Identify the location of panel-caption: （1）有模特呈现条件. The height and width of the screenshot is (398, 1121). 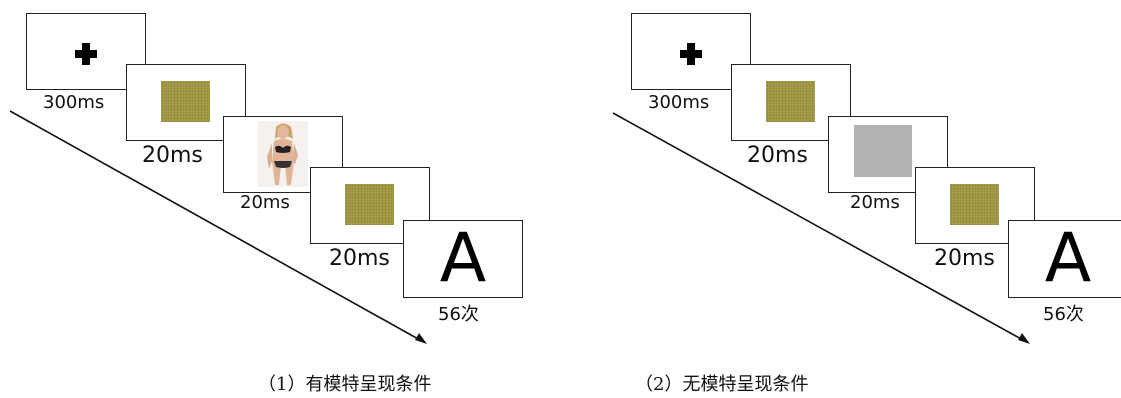
(345, 384).